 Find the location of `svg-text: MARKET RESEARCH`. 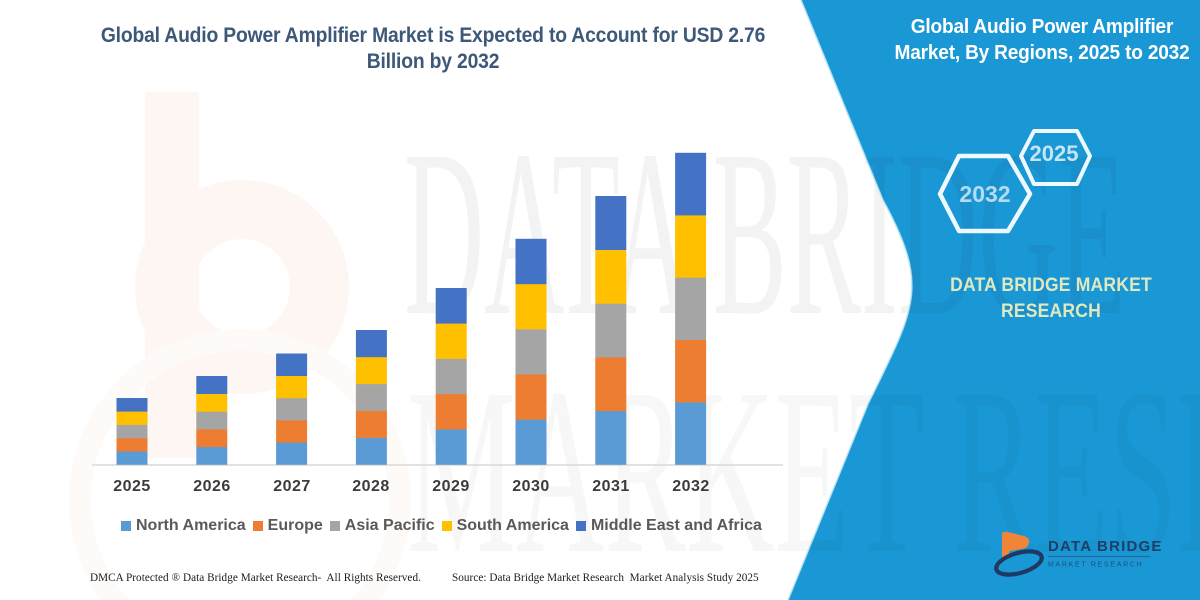

svg-text: MARKET RESEARCH is located at coordinates (1095, 565).